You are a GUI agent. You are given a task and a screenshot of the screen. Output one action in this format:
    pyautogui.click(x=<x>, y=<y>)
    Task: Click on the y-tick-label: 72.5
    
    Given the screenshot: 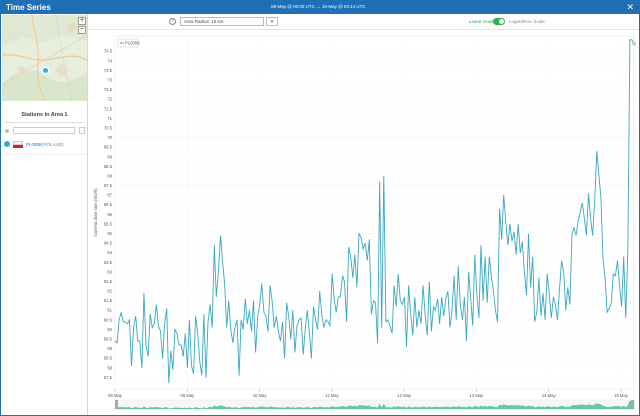 What is the action you would take?
    pyautogui.click(x=108, y=89)
    